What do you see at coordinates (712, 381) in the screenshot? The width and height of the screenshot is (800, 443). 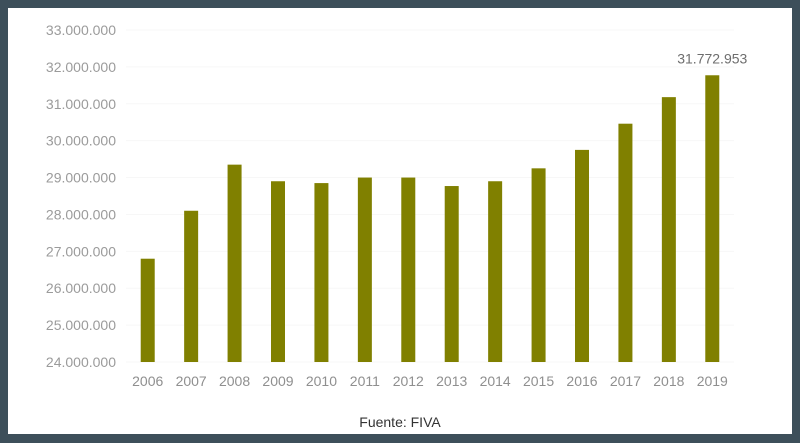 I see `x-tick-label: 2019` at bounding box center [712, 381].